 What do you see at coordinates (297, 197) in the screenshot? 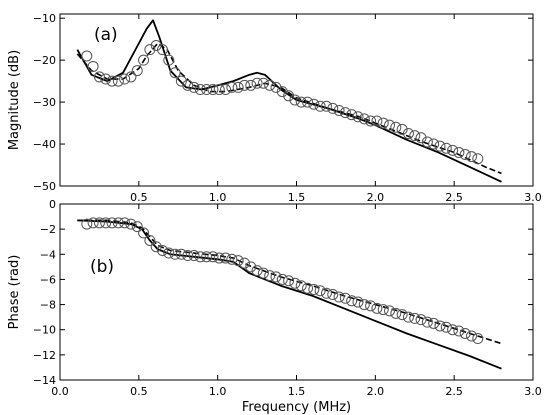
I see `panel-a-x-tick-label: 1.5` at bounding box center [297, 197].